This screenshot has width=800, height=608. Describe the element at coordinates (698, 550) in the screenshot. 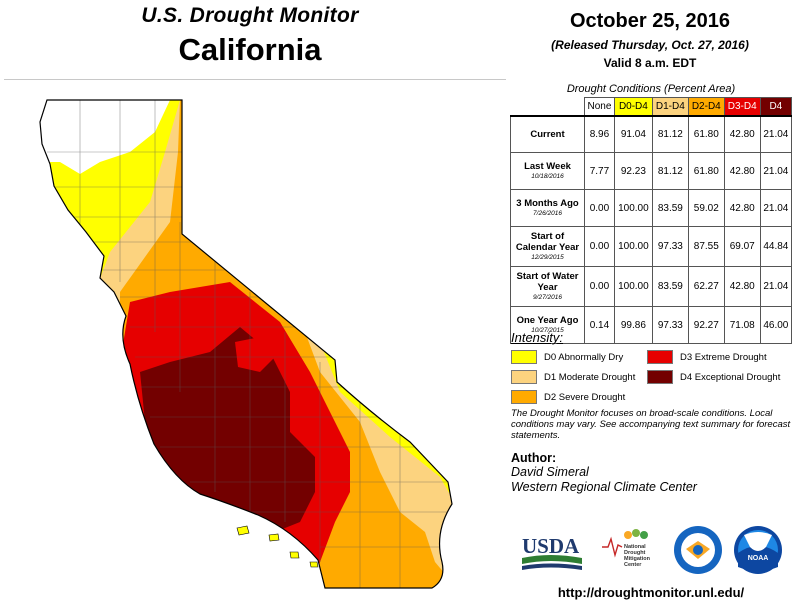

I see `commerce-seal-logo` at that location.